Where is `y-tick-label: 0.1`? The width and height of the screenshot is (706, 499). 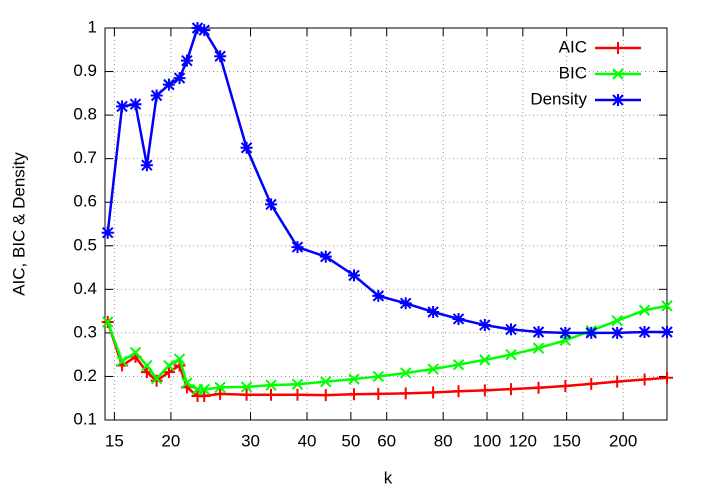 y-tick-label: 0.1 is located at coordinates (85, 418).